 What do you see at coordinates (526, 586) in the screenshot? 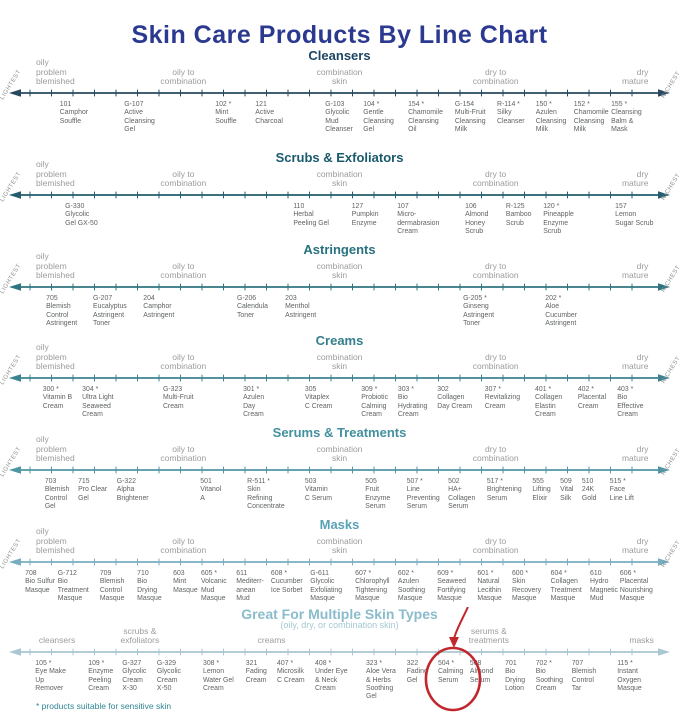
I see `product-label: 600 * Skin Recovery Masque` at bounding box center [526, 586].